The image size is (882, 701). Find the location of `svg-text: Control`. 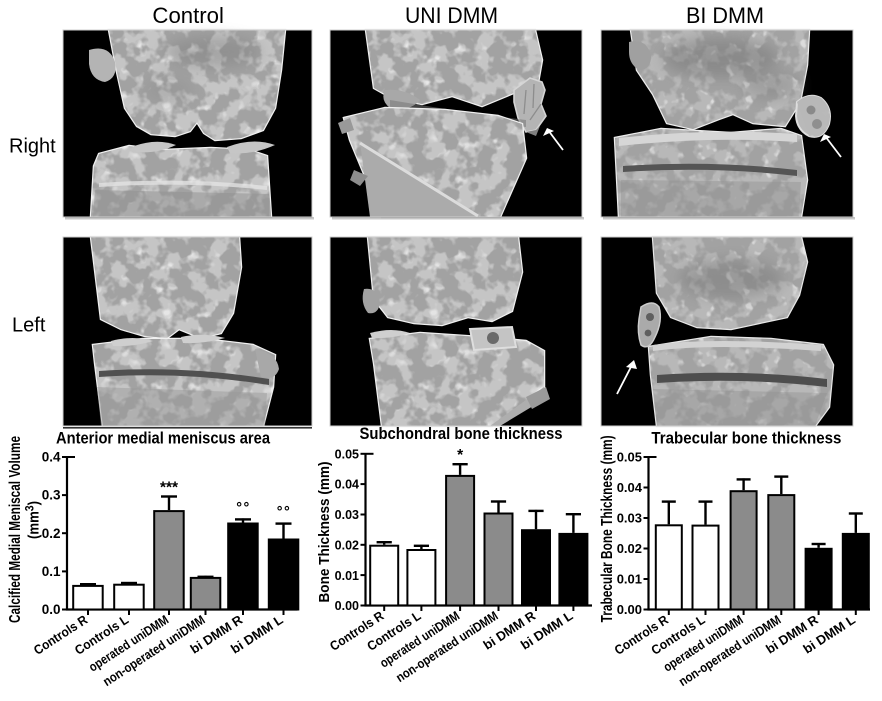

svg-text: Control is located at coordinates (188, 15).